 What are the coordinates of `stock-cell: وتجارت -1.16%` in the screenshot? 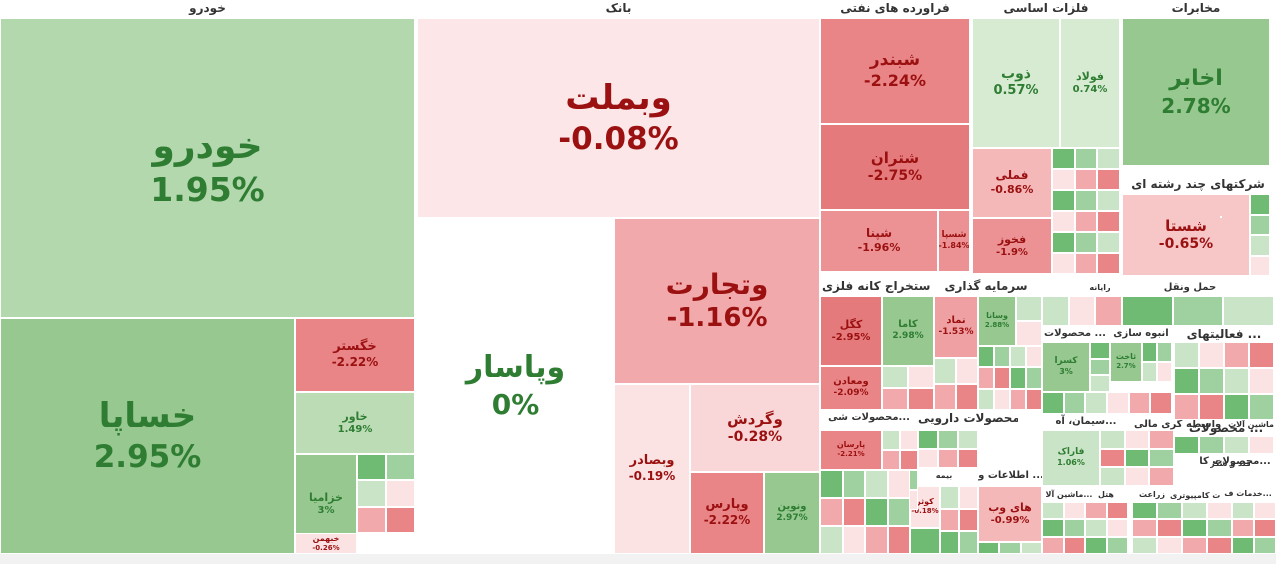 It's located at (717, 301).